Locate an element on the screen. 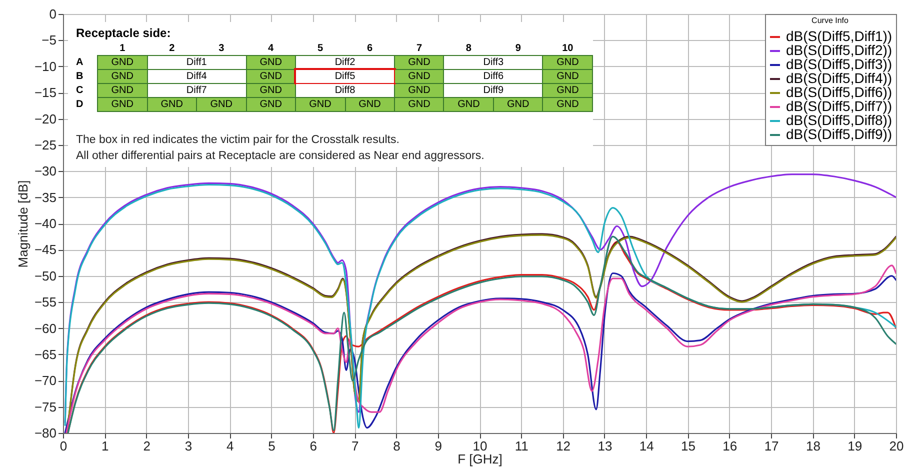  annotation: Diff8 is located at coordinates (345, 90).